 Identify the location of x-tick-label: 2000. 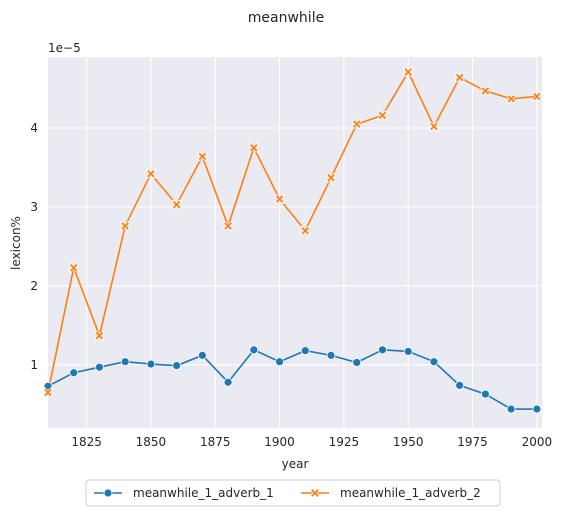
(537, 442).